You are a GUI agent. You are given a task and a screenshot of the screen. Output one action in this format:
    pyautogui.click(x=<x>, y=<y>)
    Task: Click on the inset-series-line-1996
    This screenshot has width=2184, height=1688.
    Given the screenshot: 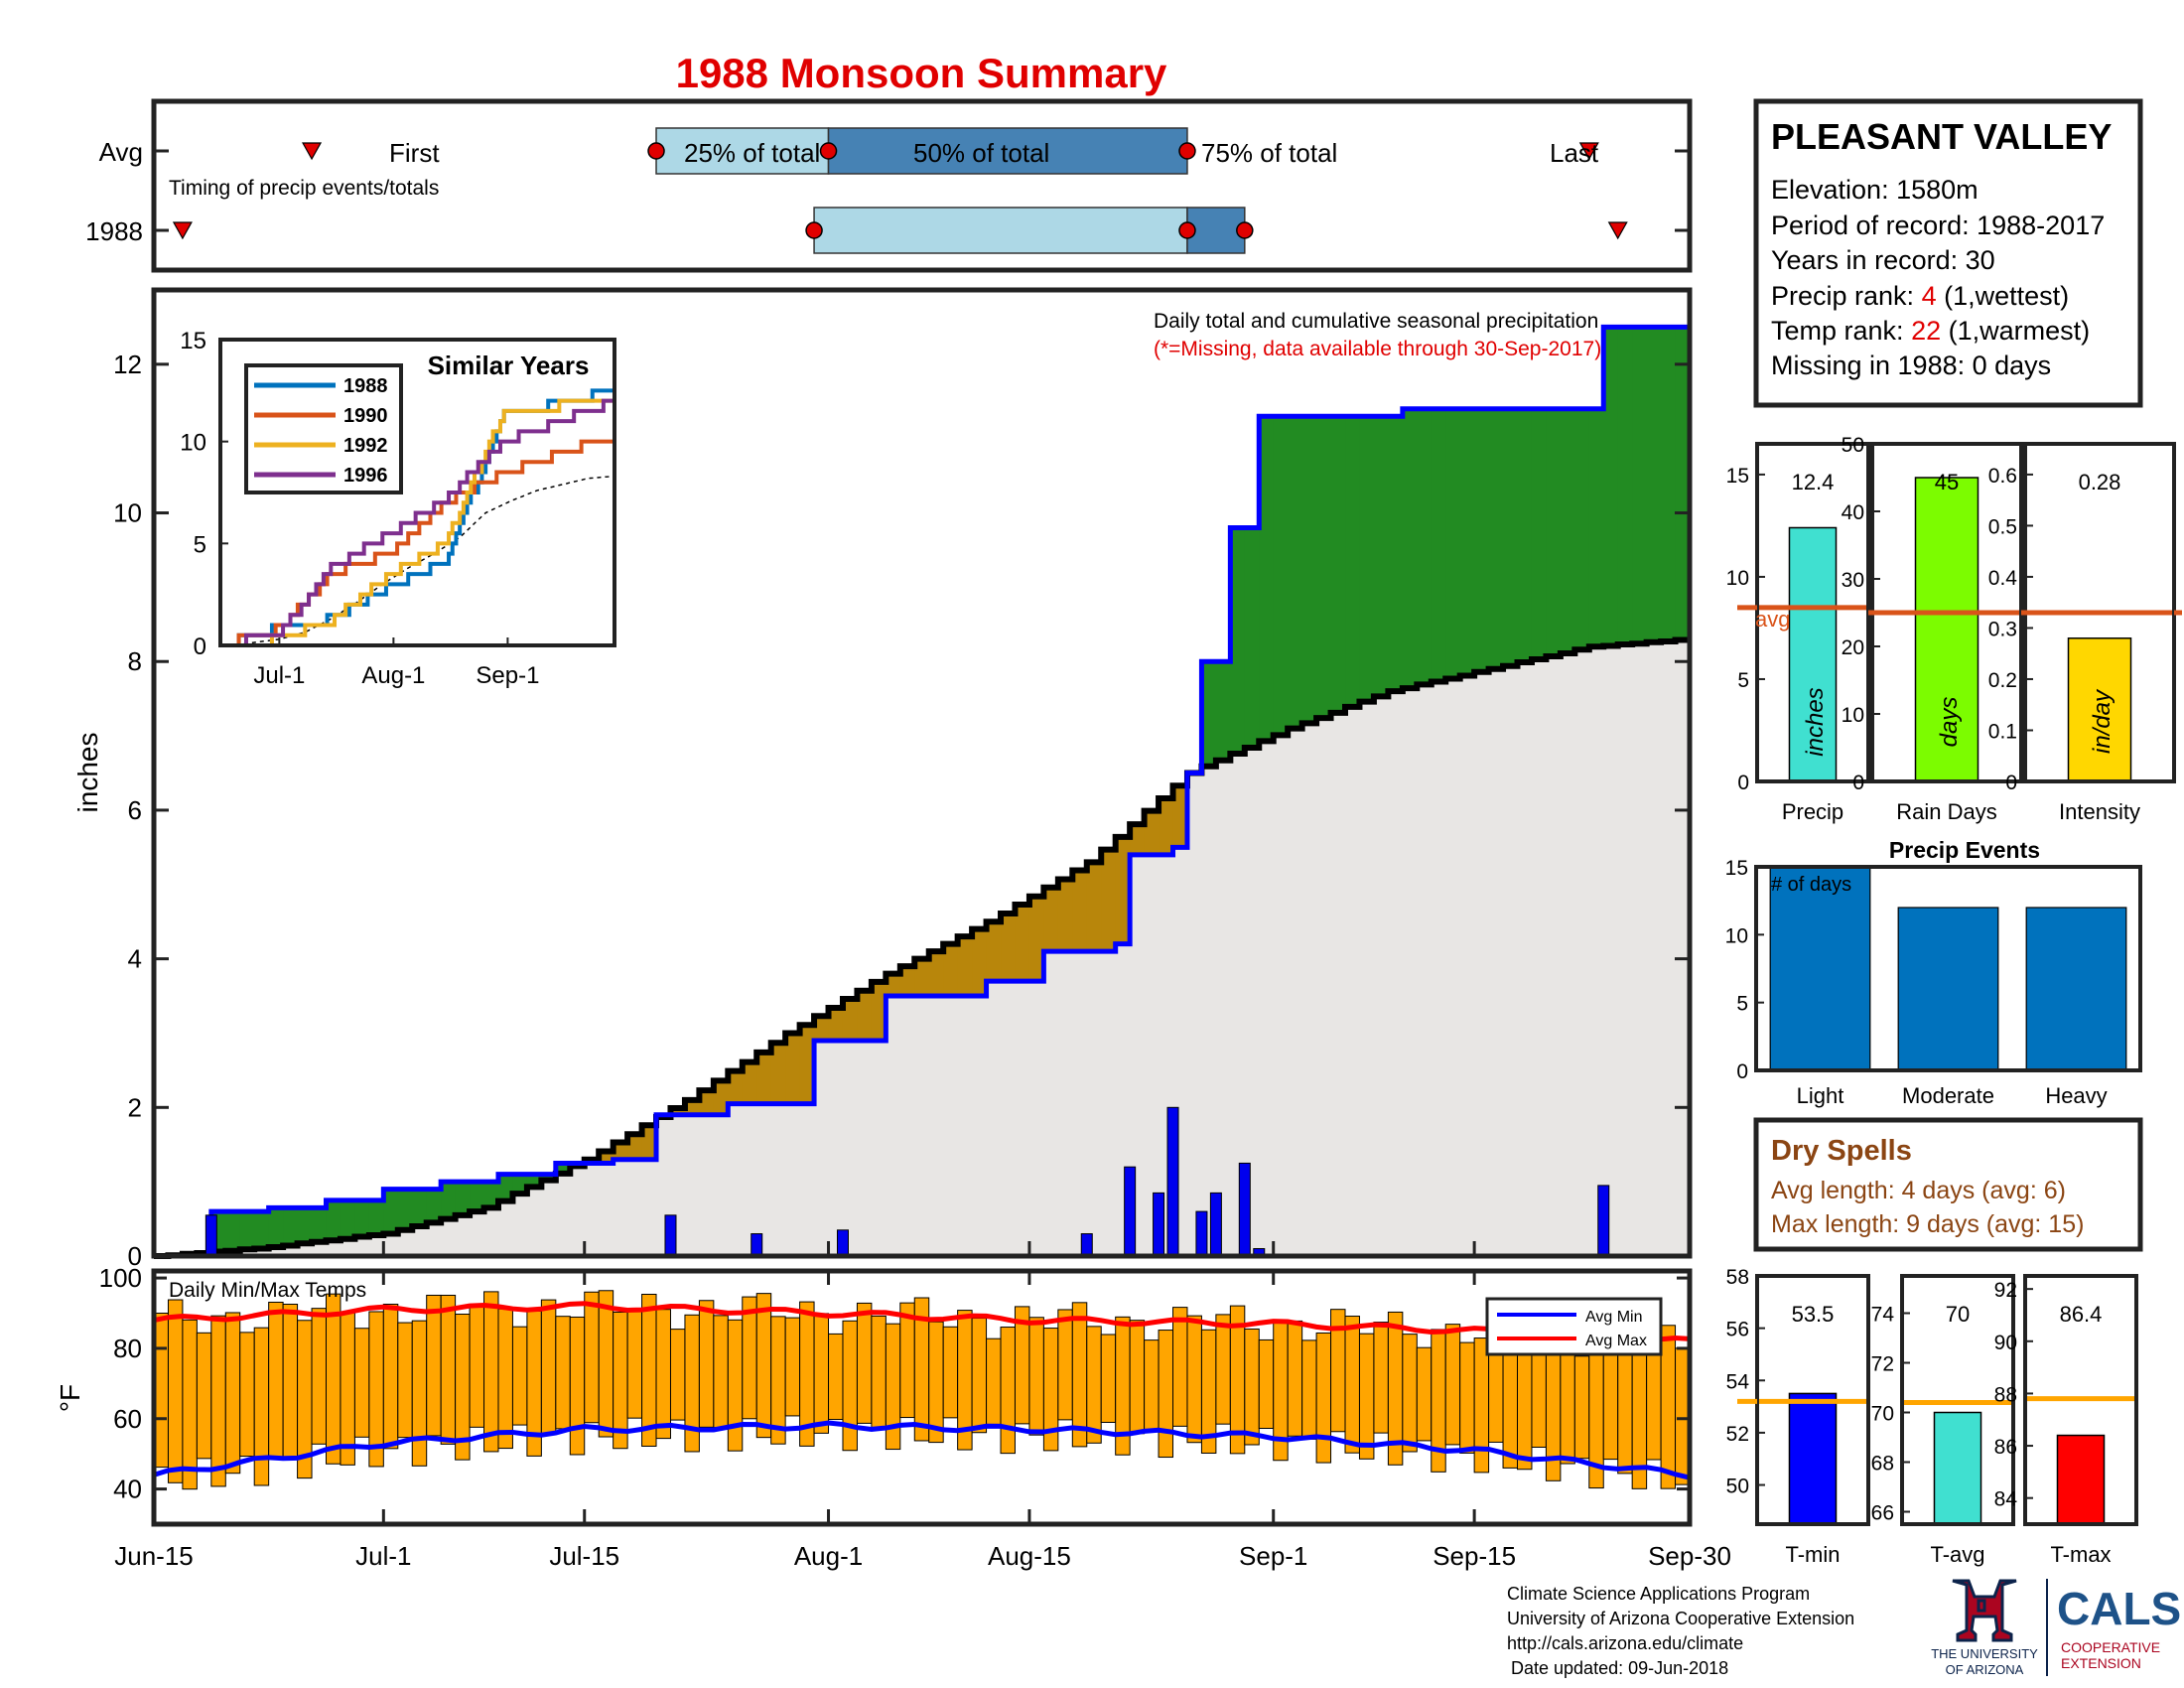 What is the action you would take?
    pyautogui.click(x=417, y=522)
    